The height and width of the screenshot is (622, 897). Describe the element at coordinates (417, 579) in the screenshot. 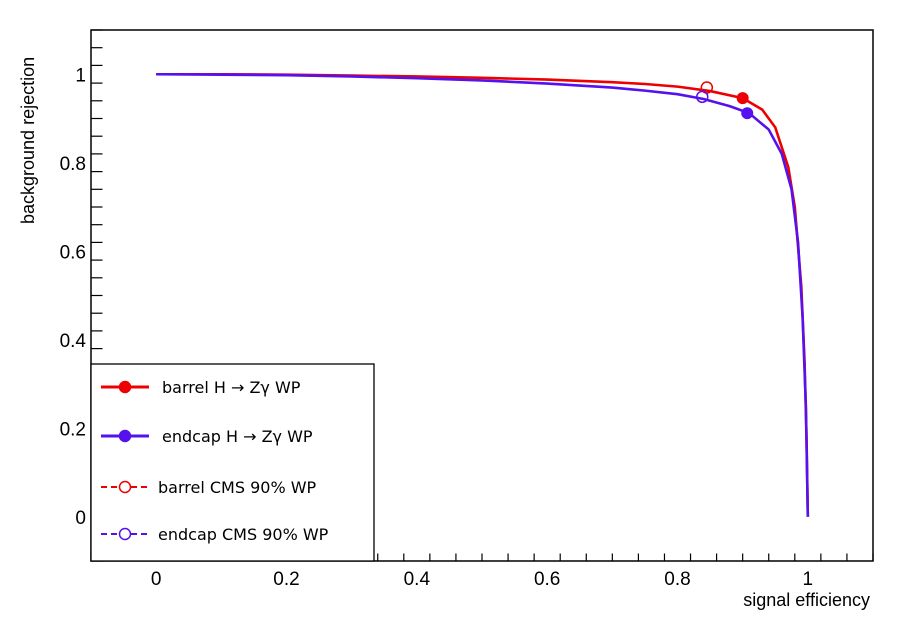

I see `x-tick-label: 0.4` at that location.